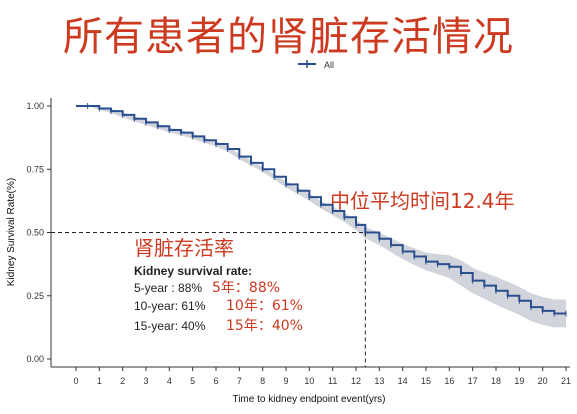 This screenshot has width=577, height=414. What do you see at coordinates (35, 233) in the screenshot?
I see `y-tick-label: 0.50` at bounding box center [35, 233].